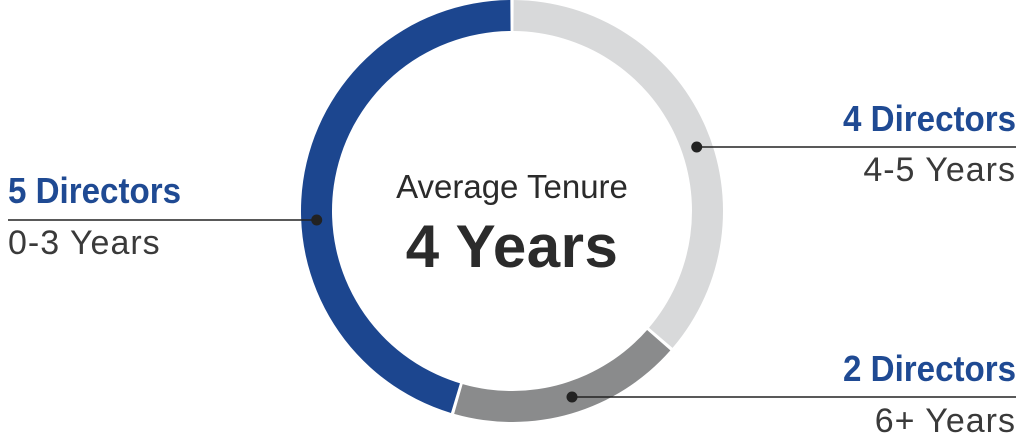 The height and width of the screenshot is (446, 1024). Describe the element at coordinates (945, 421) in the screenshot. I see `callout-range-6-plus-years: 6+ Years` at that location.